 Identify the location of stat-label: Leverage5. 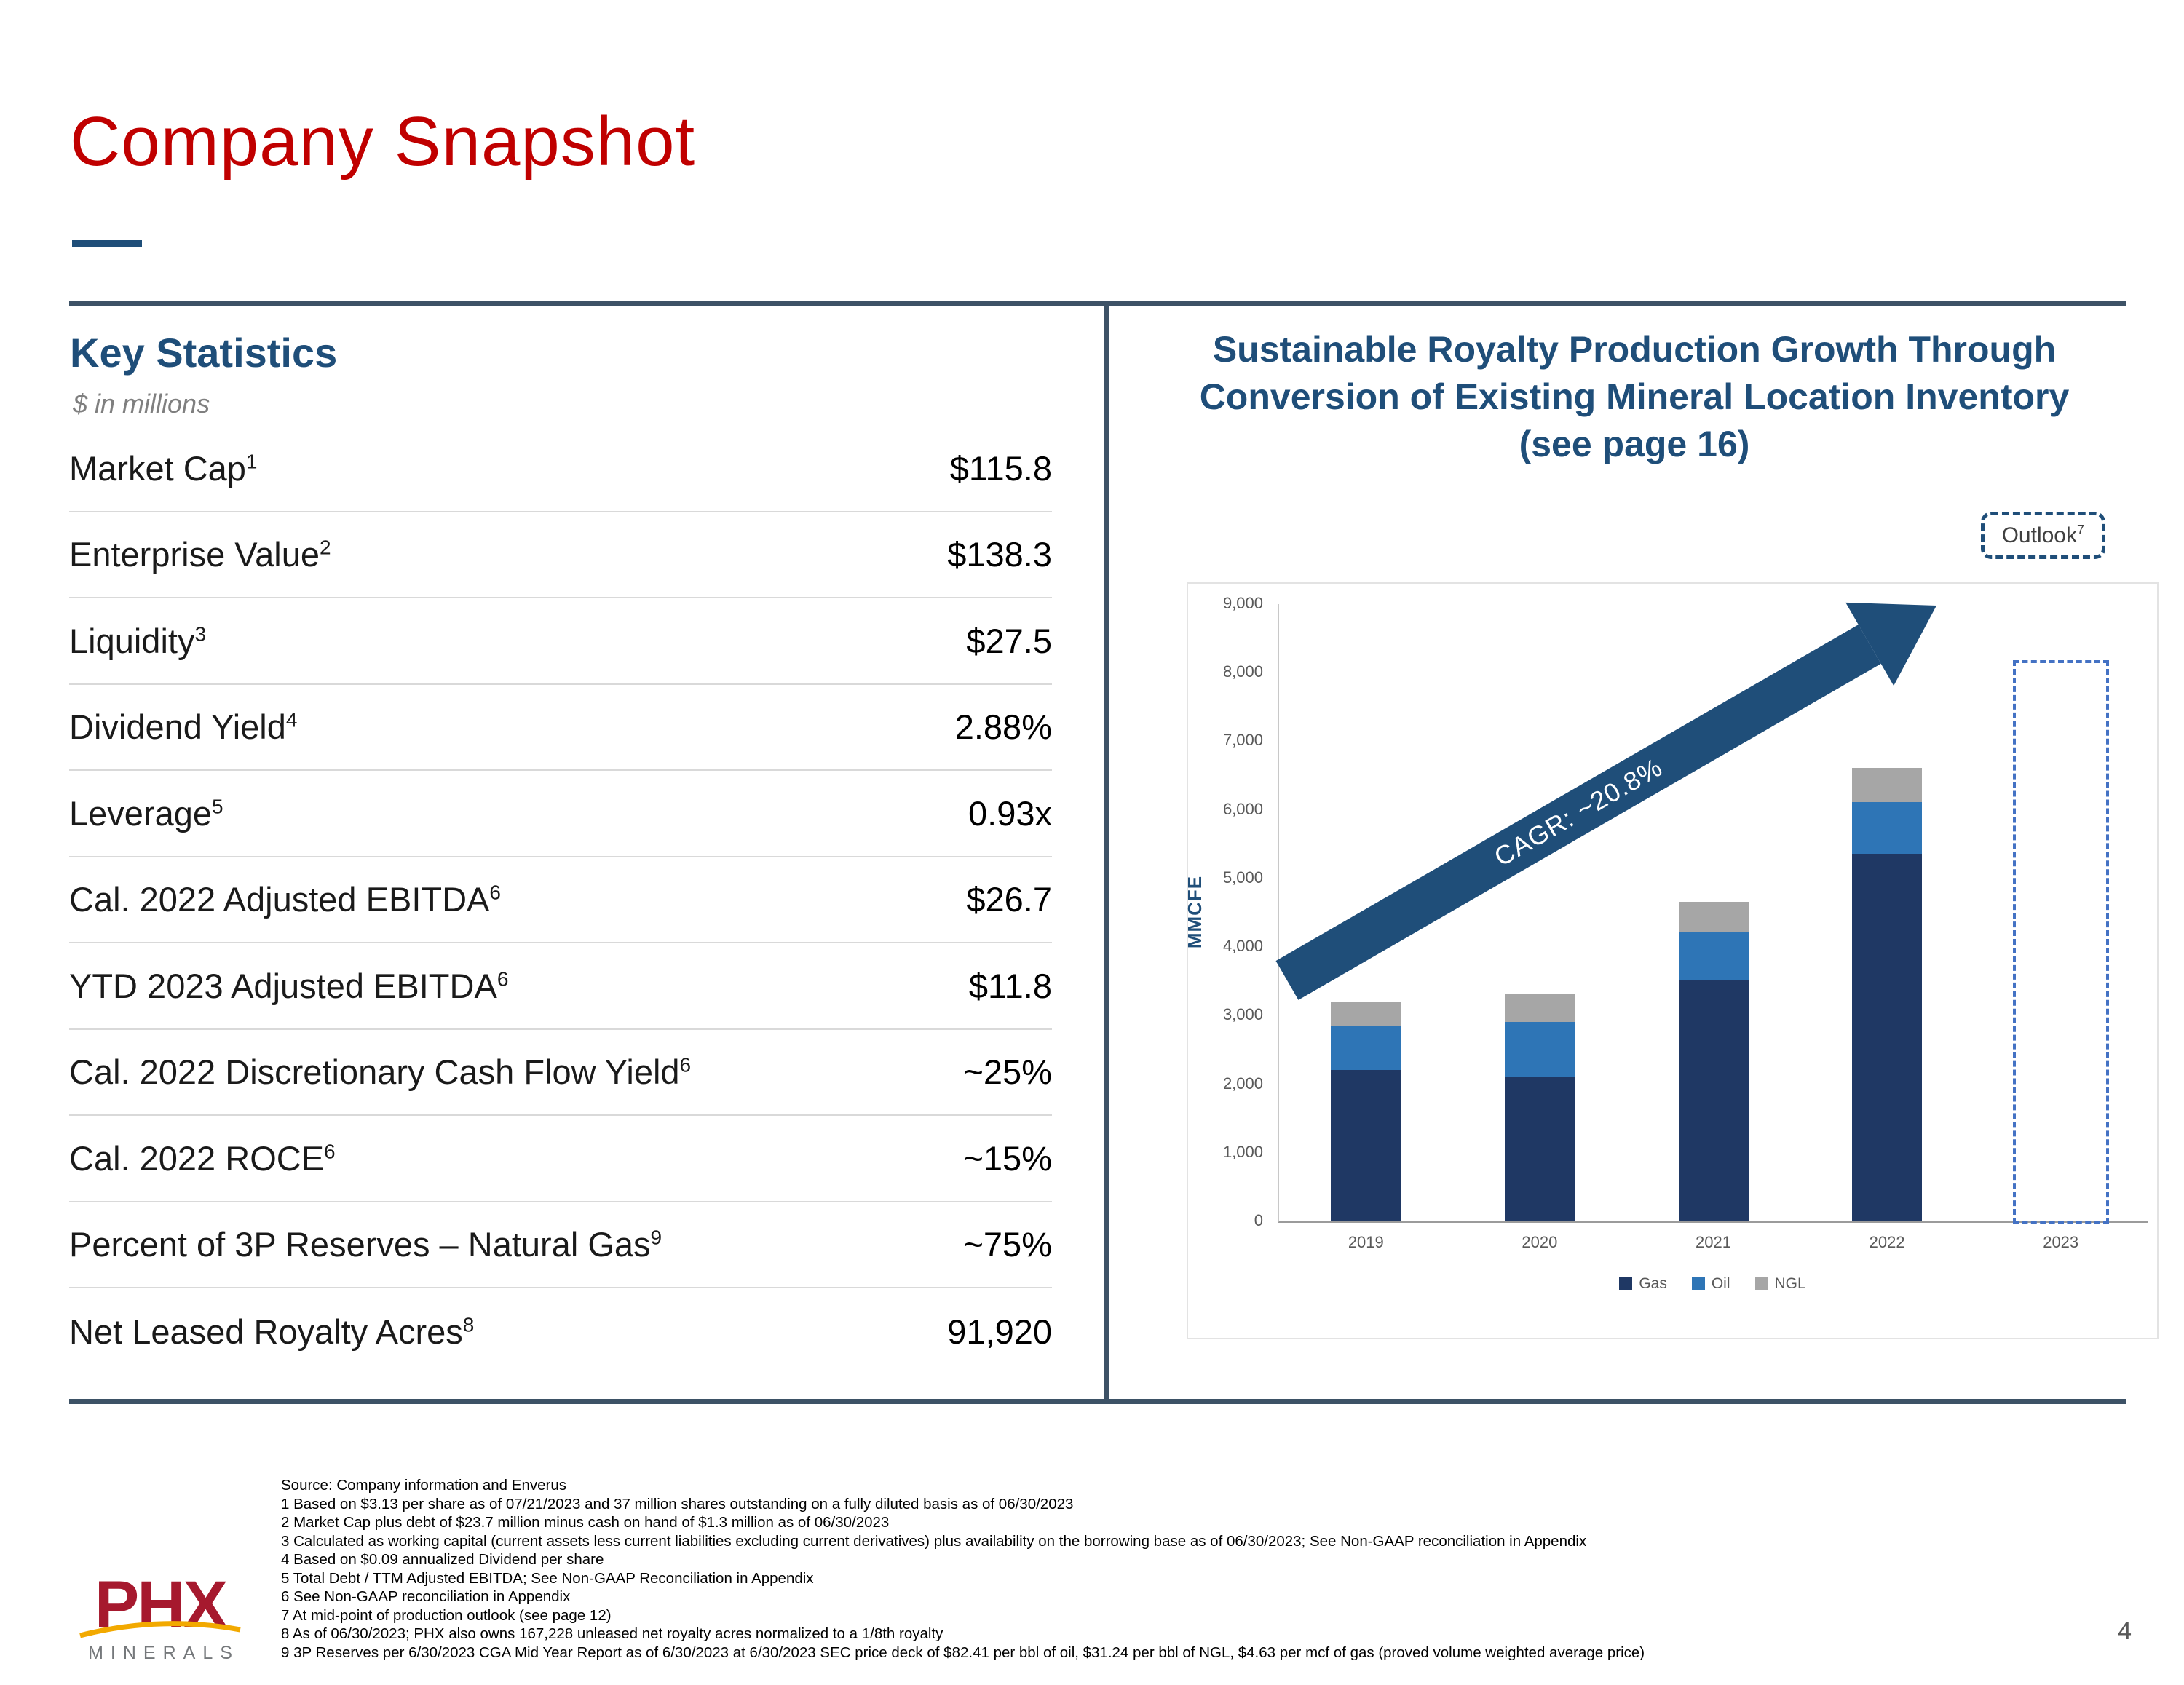
(146, 813).